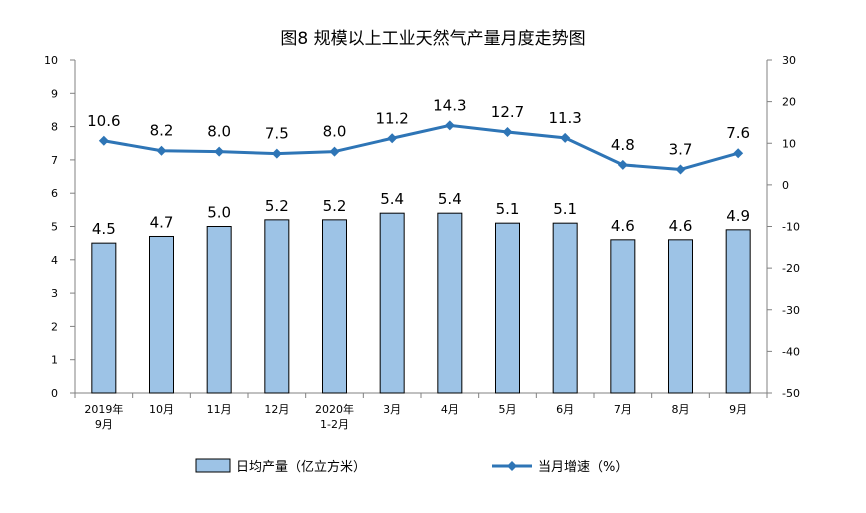  What do you see at coordinates (681, 149) in the screenshot?
I see `line-data-label: 3.7` at bounding box center [681, 149].